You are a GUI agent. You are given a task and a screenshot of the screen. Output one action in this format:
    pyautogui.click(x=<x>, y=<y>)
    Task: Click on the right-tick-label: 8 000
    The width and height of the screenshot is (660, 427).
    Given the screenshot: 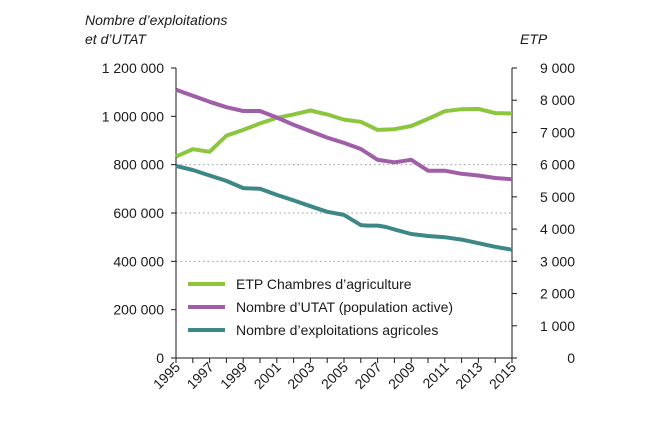 What is the action you would take?
    pyautogui.click(x=557, y=100)
    